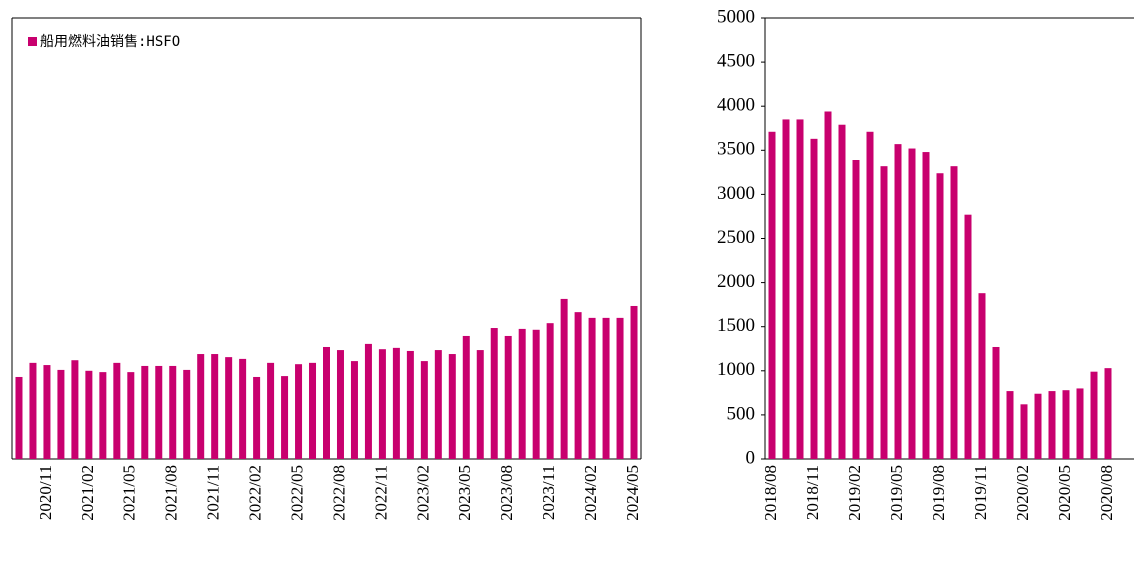  I want to click on x-tick-label: 2022/05, so click(296, 493).